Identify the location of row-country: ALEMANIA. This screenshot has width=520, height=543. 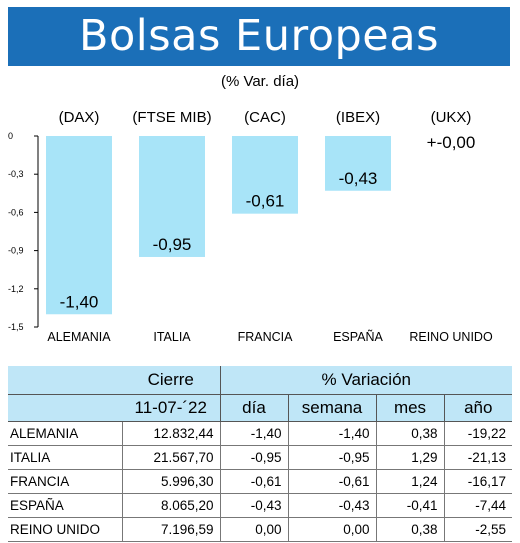
(65, 433).